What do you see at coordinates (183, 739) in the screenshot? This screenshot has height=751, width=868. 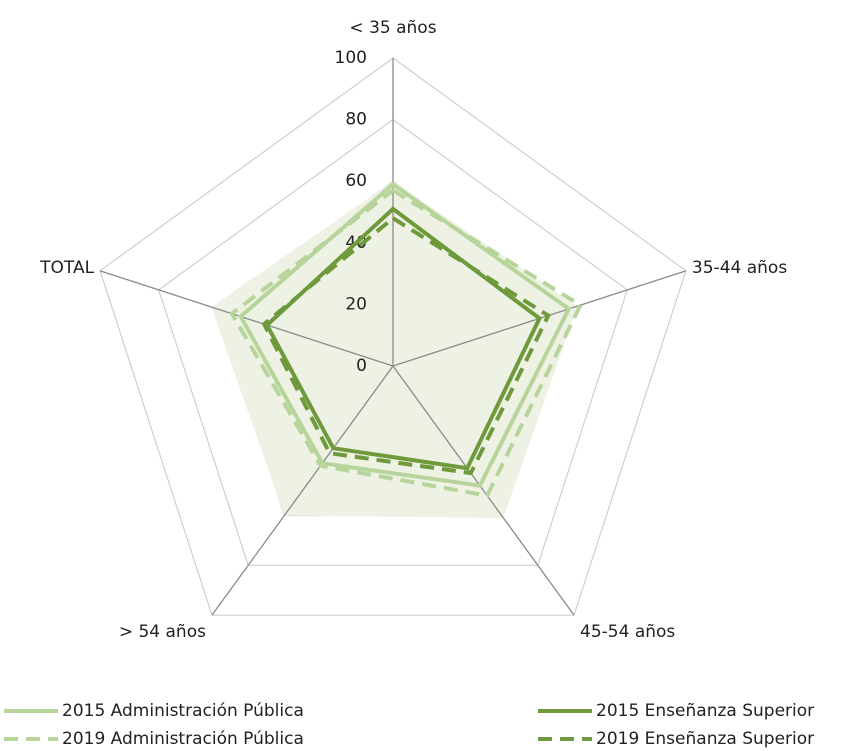 I see `legend-label: 2019 Administración Pública` at bounding box center [183, 739].